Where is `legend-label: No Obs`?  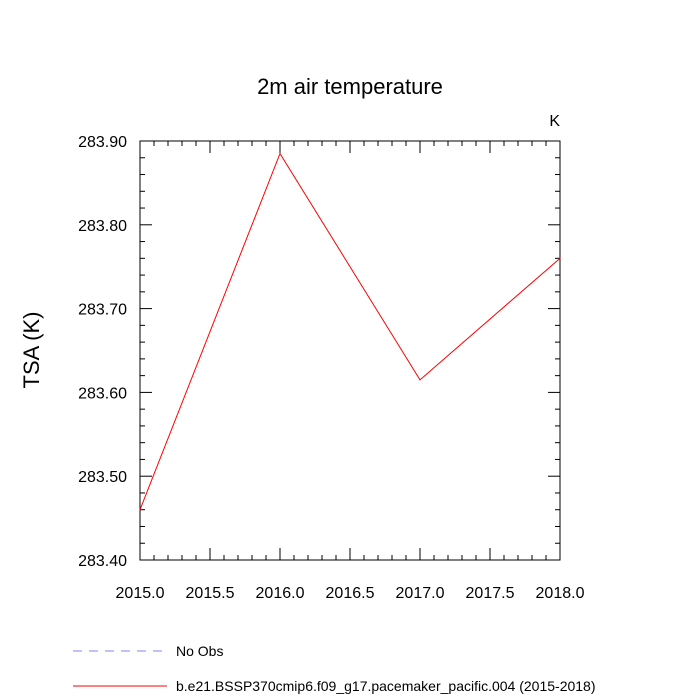 legend-label: No Obs is located at coordinates (199, 651).